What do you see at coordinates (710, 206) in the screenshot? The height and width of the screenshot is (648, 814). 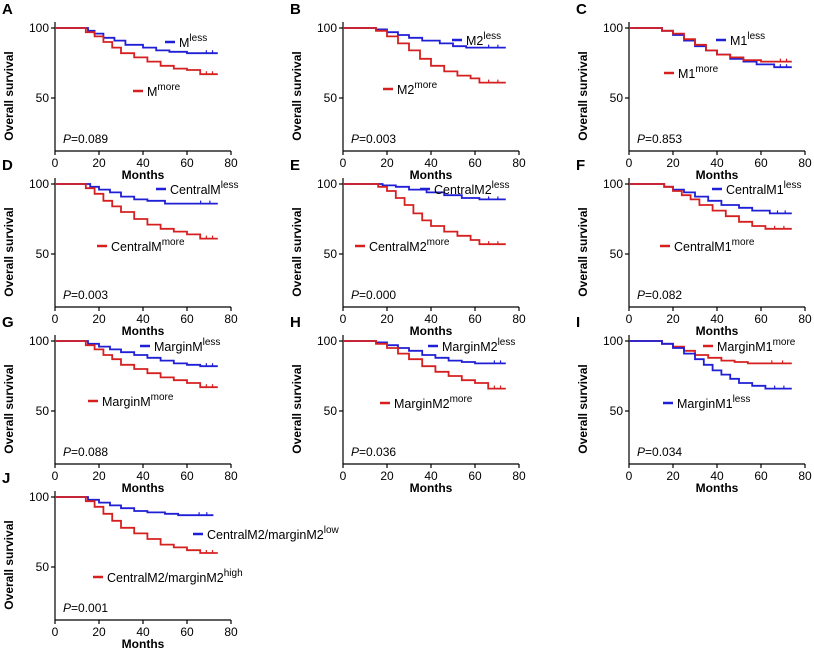 I see `panel-f-series-more-curve` at bounding box center [710, 206].